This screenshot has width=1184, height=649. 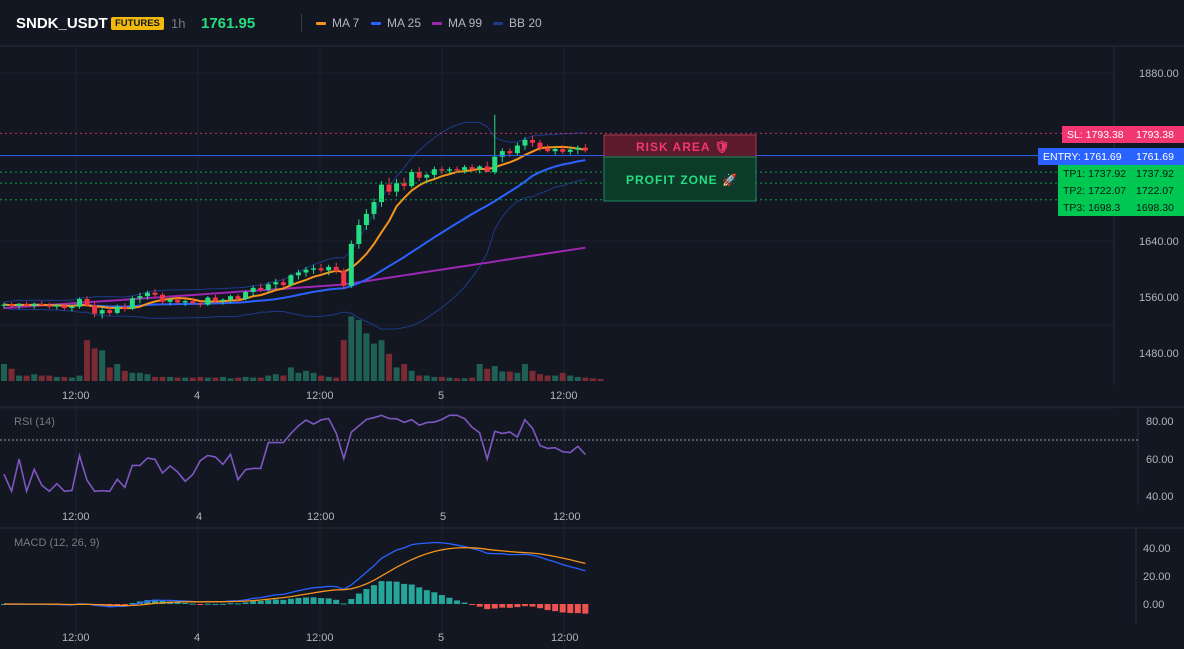 I want to click on timeframe-selector: 1h, so click(x=178, y=23).